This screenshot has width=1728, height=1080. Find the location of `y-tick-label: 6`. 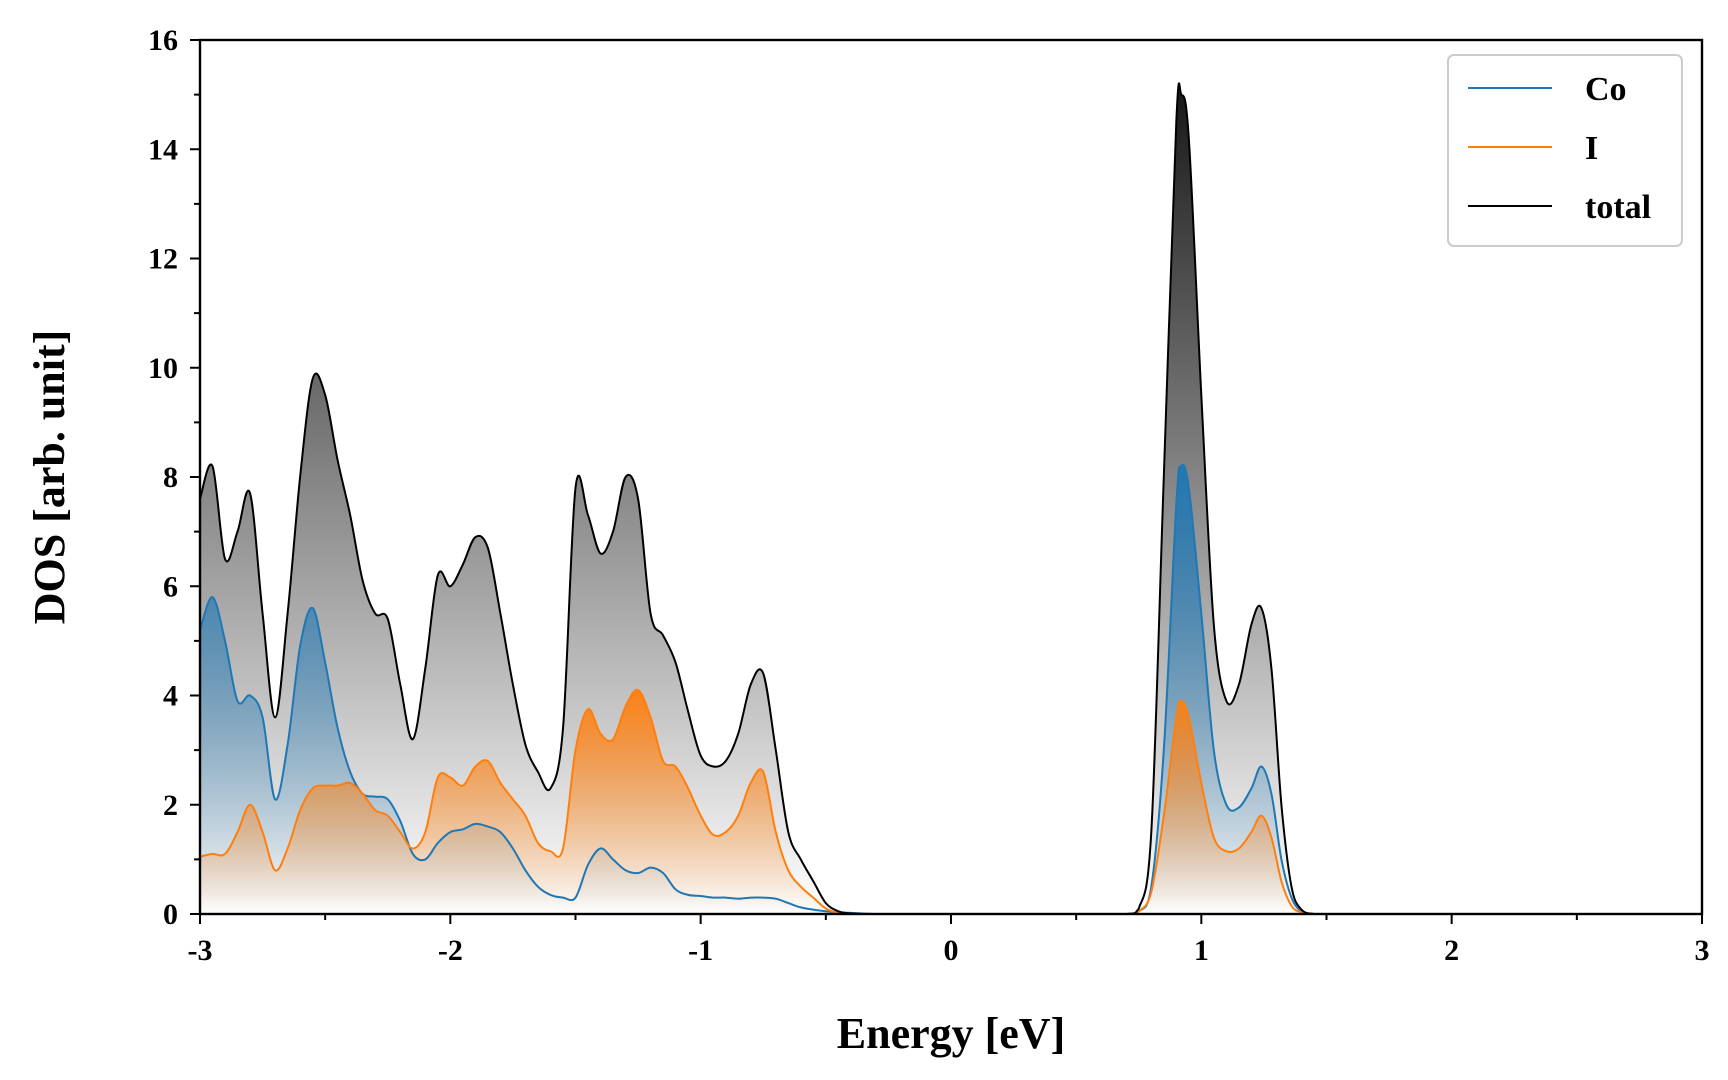

y-tick-label: 6 is located at coordinates (170, 586).